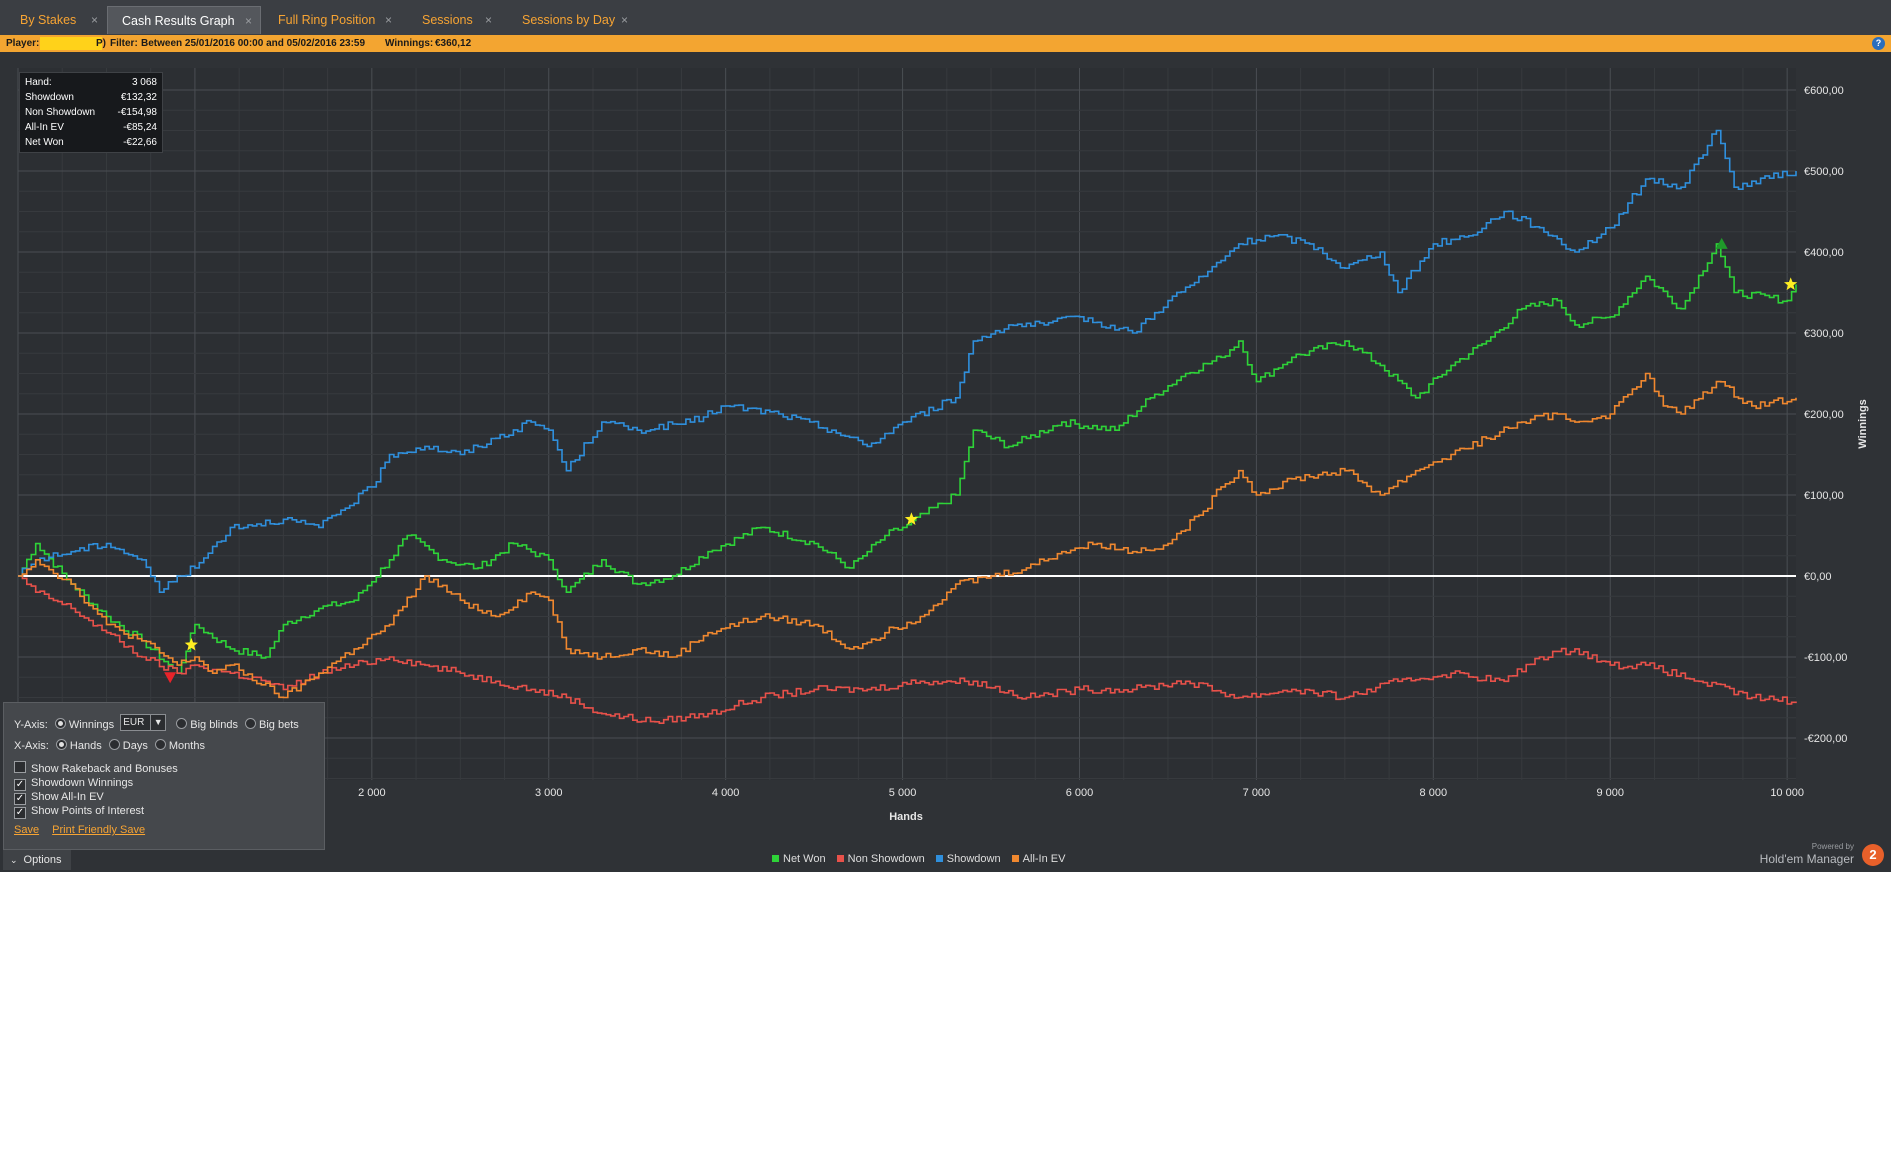 Image resolution: width=1891 pixels, height=1155 pixels. I want to click on stat-value: -€154,98, so click(137, 112).